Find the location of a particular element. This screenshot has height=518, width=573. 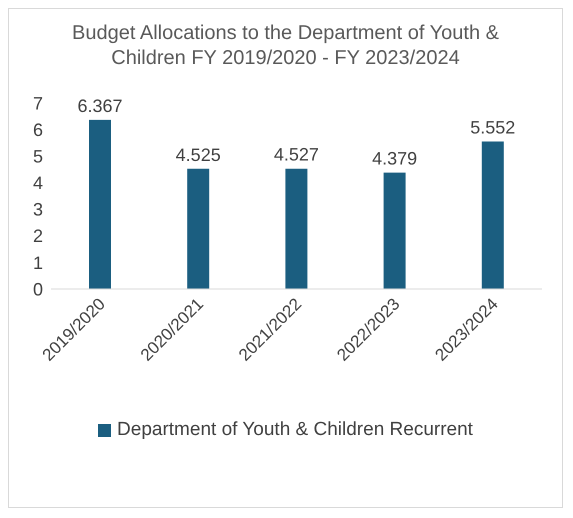

data-label: 5.552 is located at coordinates (493, 127).